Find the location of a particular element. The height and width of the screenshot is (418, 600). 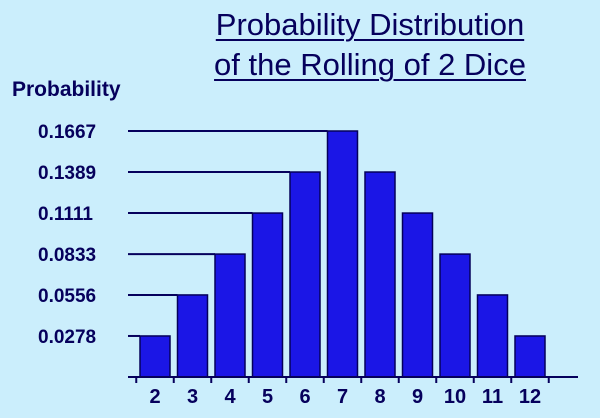

x-tick-label: 12 is located at coordinates (530, 397).